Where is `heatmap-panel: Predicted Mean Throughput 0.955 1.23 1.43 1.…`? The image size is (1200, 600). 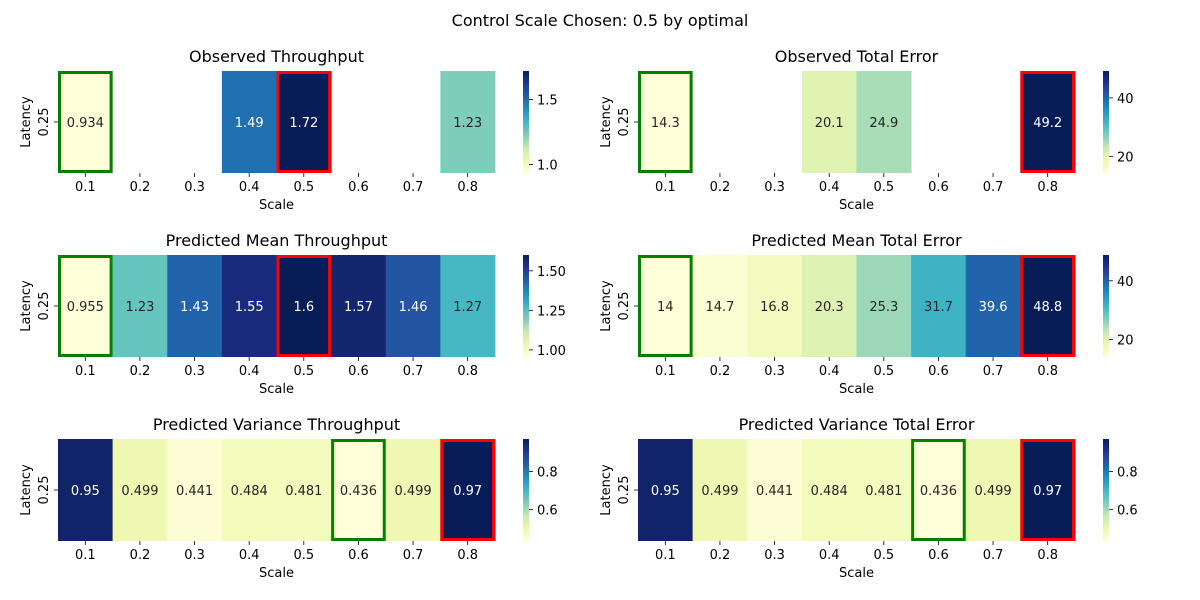
heatmap-panel: Predicted Mean Throughput 0.955 1.23 1.43 1.… is located at coordinates (292, 314).